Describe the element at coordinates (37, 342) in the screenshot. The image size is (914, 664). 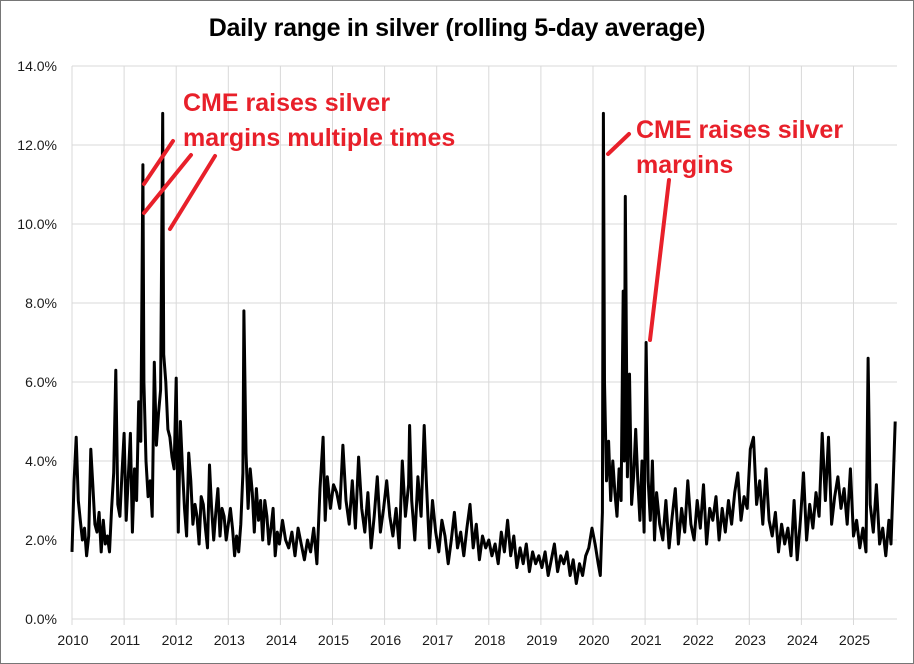
I see `y-axis-ticks: 0.0% 2.0% 4.0% 6.0% 8.0% 10.0% 12.0% 14.0%` at that location.